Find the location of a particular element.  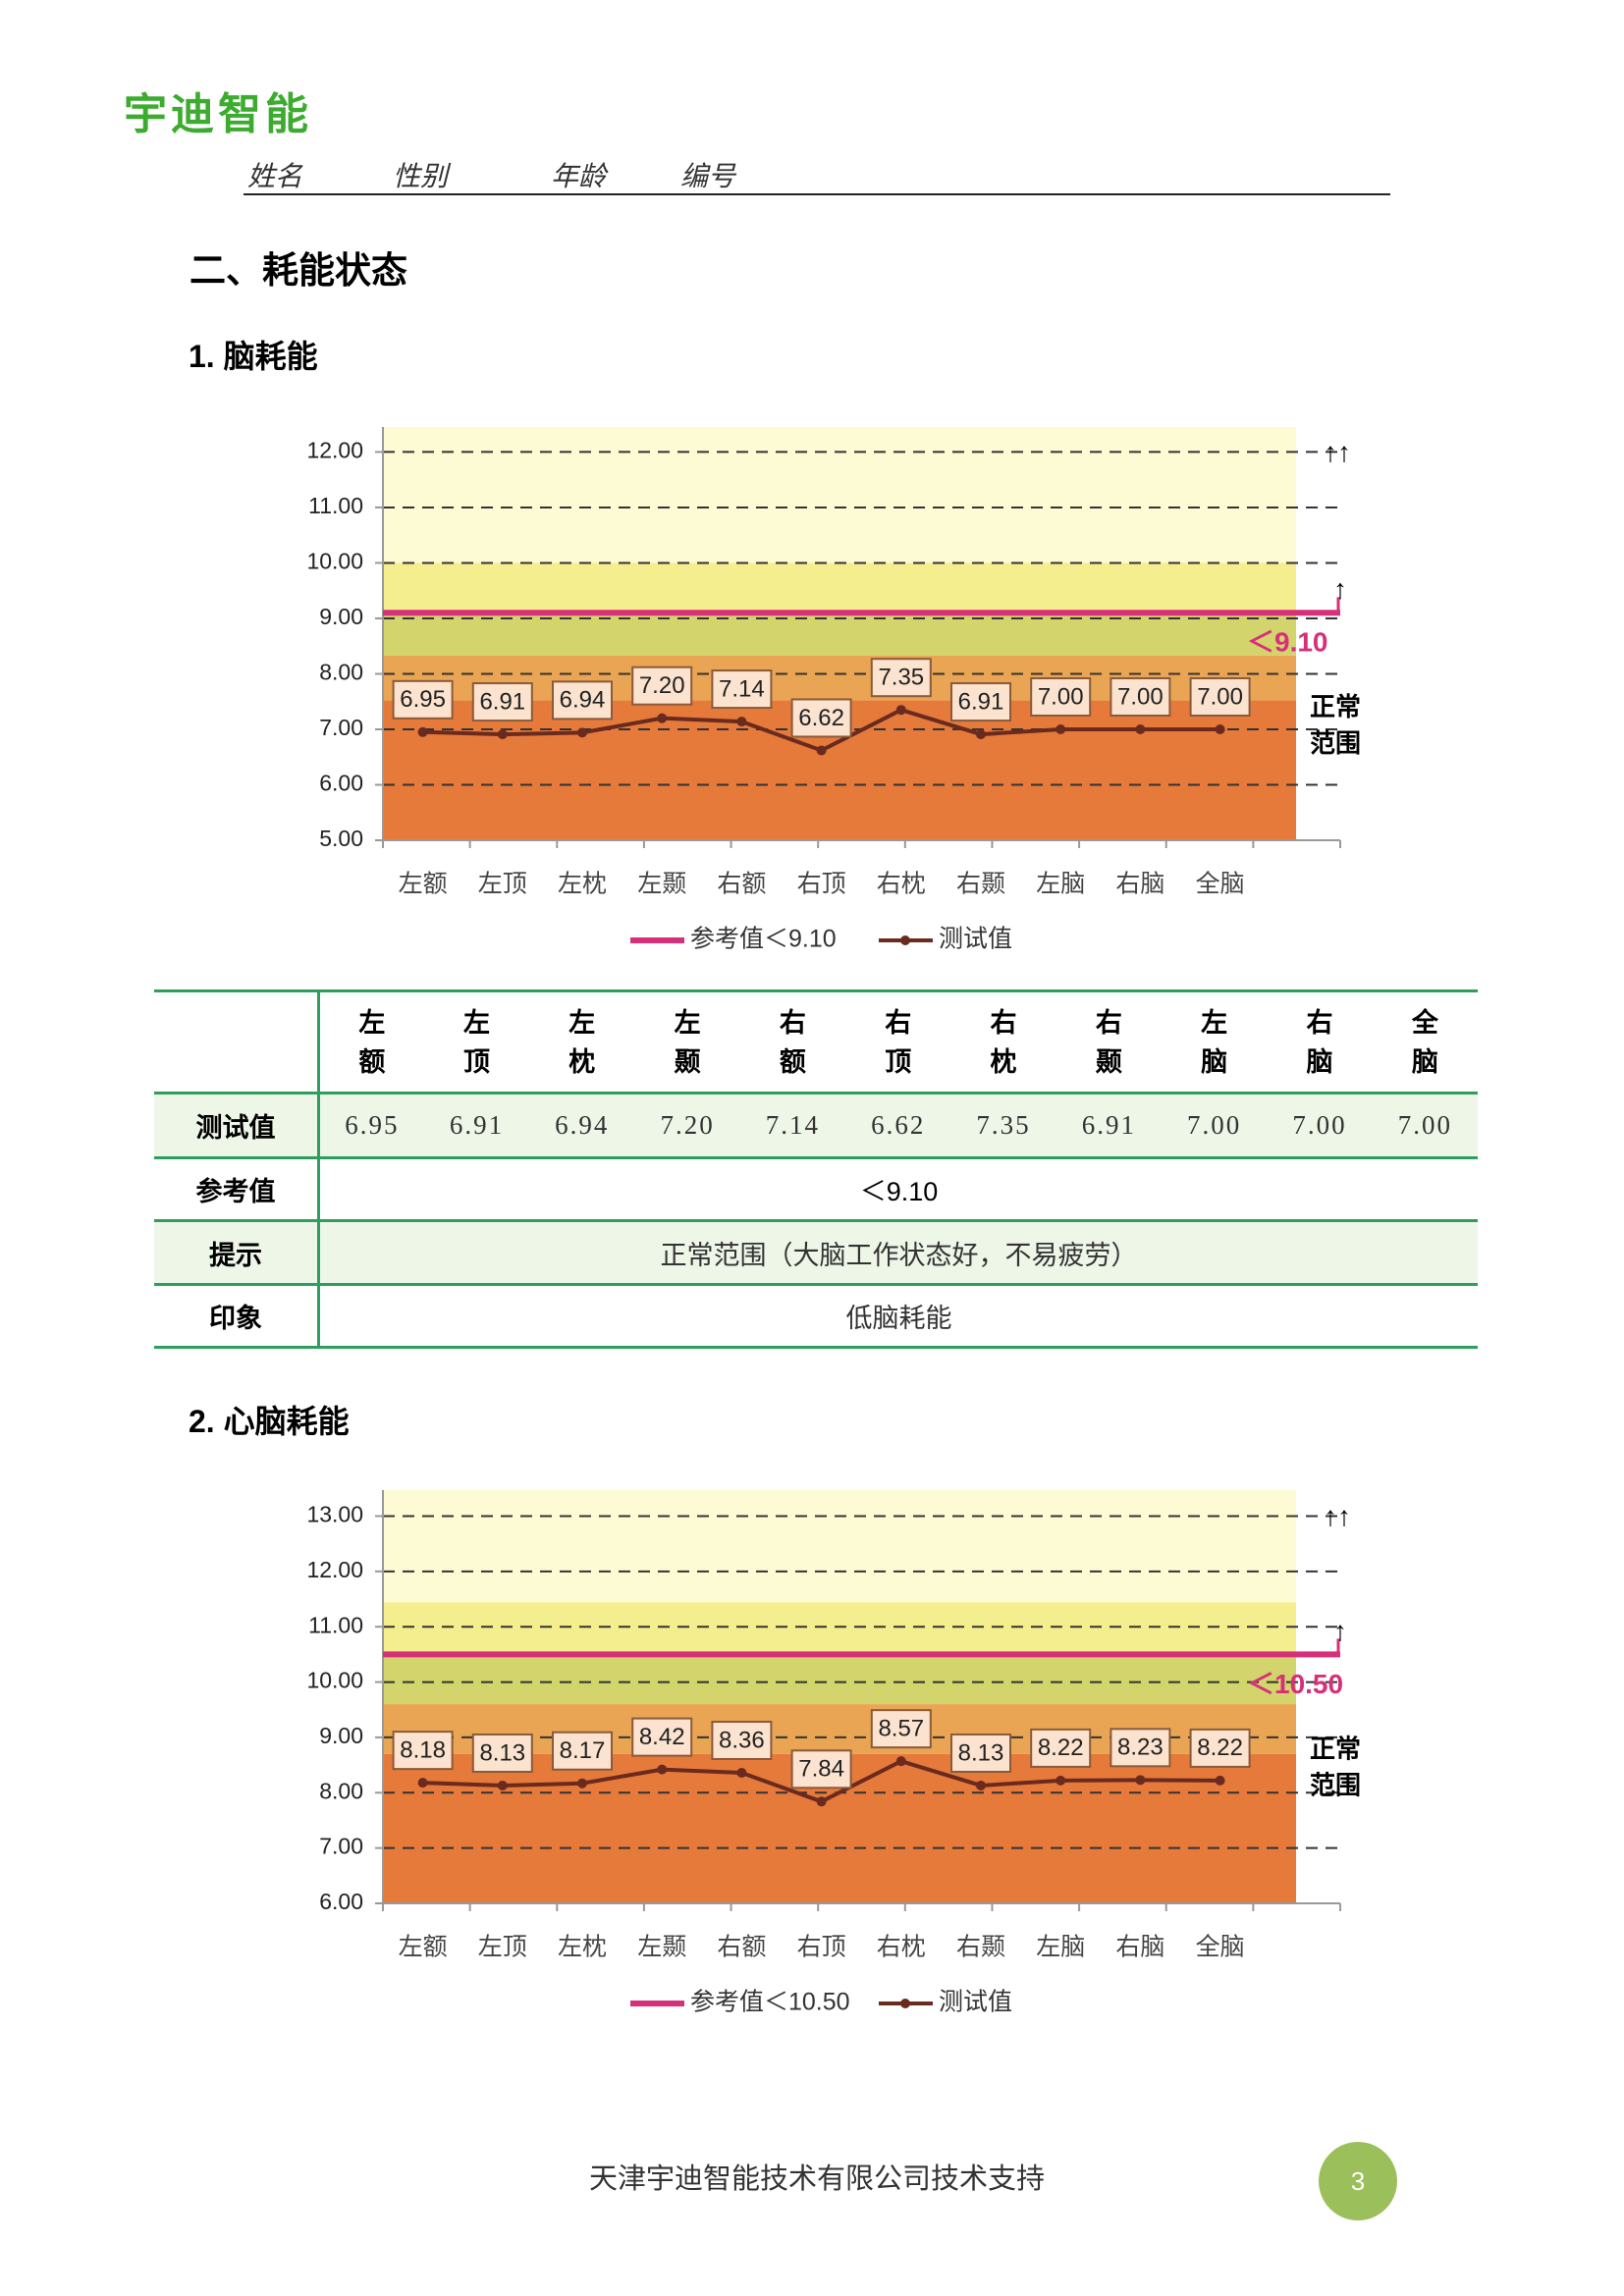

value-label: 7.35 is located at coordinates (901, 678).